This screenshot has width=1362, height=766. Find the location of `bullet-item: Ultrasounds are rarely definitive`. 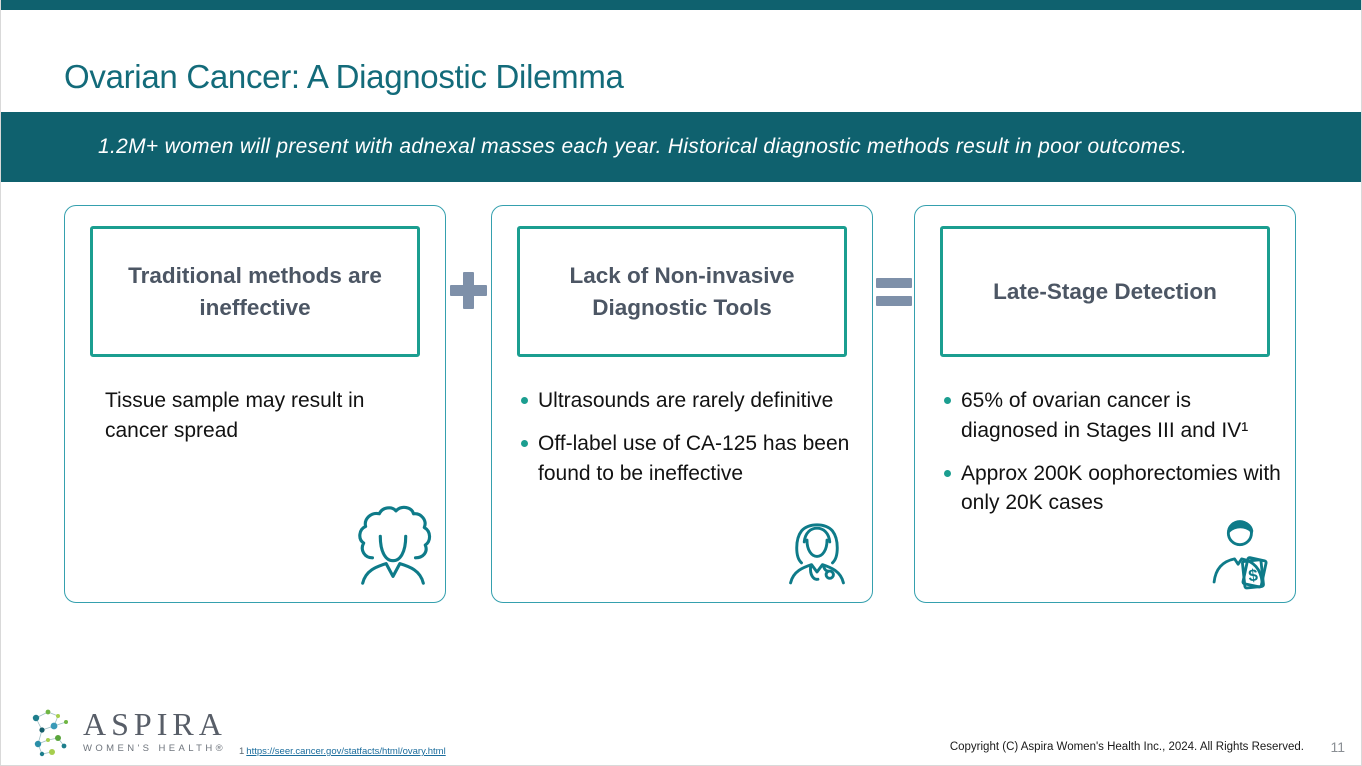

bullet-item: Ultrasounds are rarely definitive is located at coordinates (689, 401).